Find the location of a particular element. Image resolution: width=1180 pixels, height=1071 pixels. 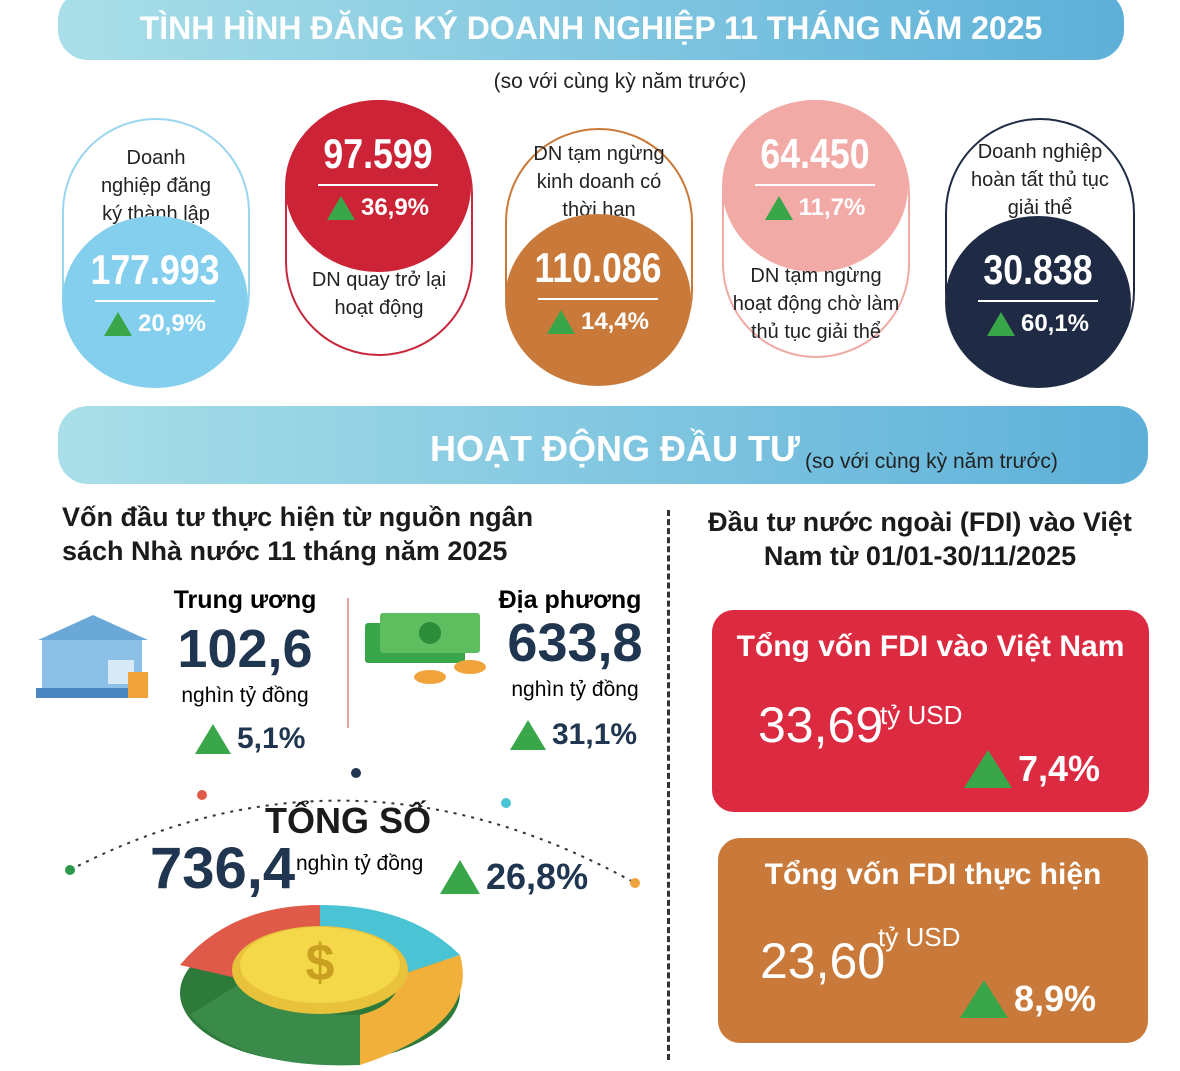

total-change: 26,8% is located at coordinates (537, 876).